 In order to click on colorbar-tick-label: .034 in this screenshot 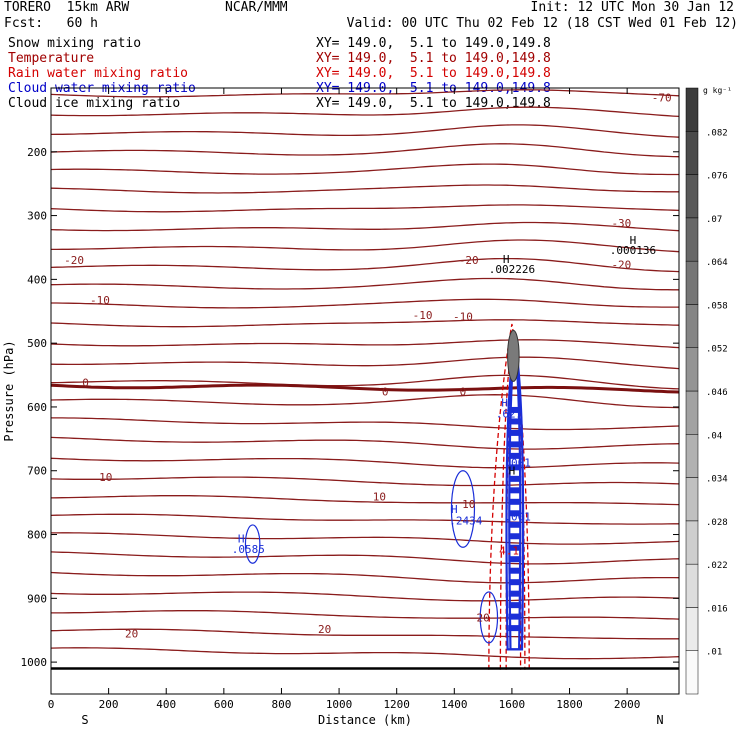, I will do `click(717, 480)`.